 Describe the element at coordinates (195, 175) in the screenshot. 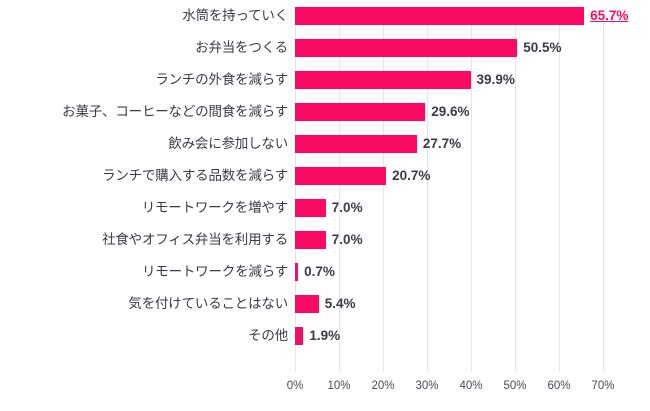

I see `category-label: ランチで購入する品数を減らす` at that location.